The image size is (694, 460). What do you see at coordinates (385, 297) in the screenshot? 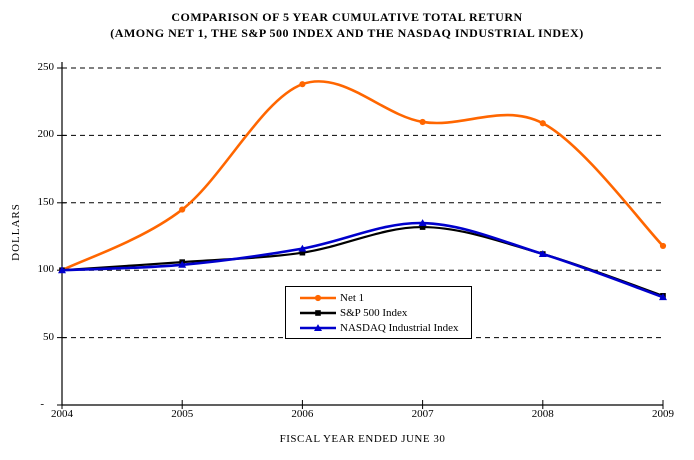
I see `legend-item-net-1: Net 1` at bounding box center [385, 297].